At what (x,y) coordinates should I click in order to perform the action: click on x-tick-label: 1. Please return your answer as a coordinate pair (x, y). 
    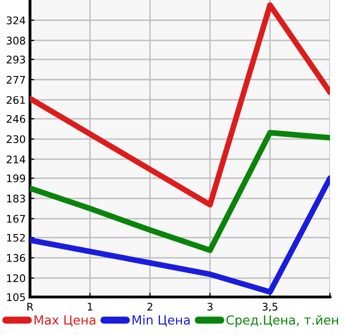
    Looking at the image, I should click on (90, 306).